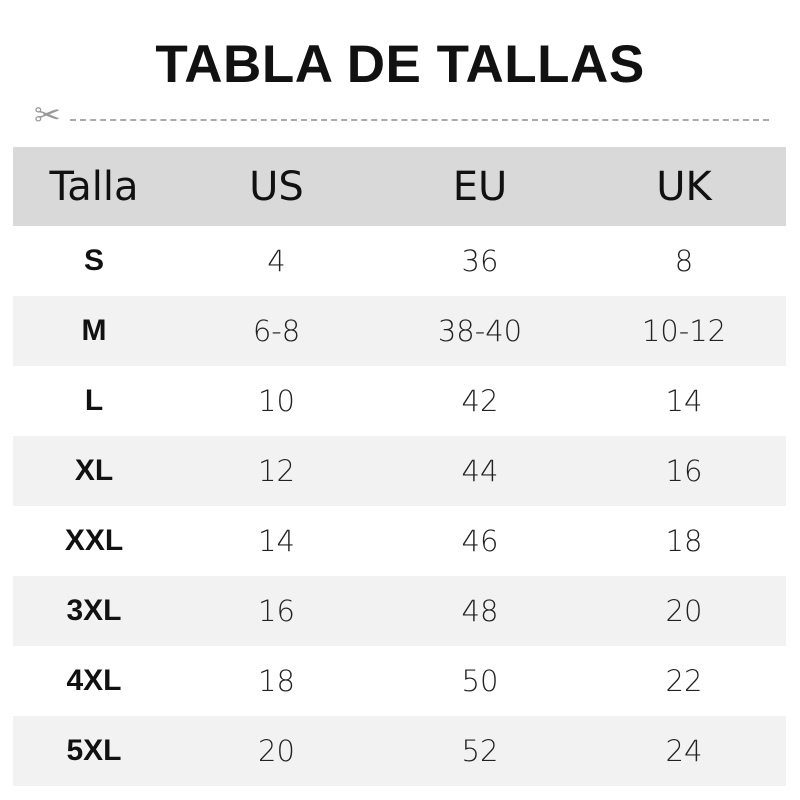 This screenshot has height=800, width=800. What do you see at coordinates (480, 611) in the screenshot?
I see `cell-eu: 48` at bounding box center [480, 611].